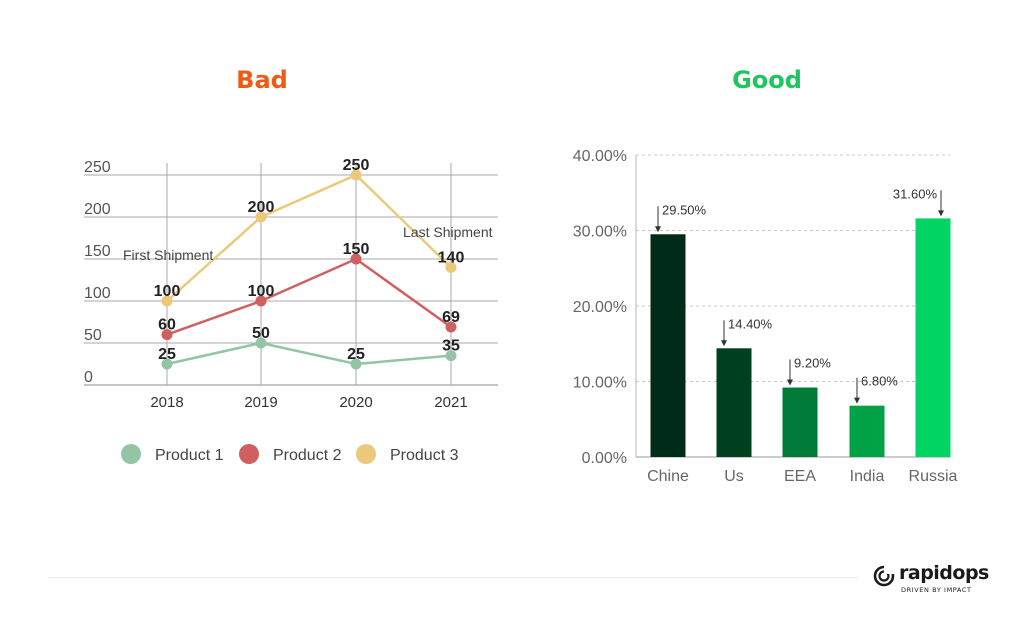 Image resolution: width=1024 pixels, height=617 pixels. I want to click on bar-x-tick-label: Russia, so click(933, 476).